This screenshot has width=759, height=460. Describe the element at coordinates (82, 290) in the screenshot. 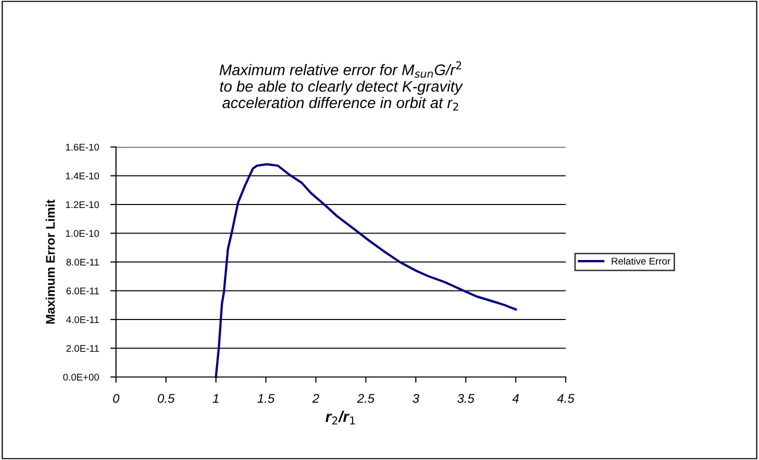

I see `y-tick-label: 6.0E-11` at that location.